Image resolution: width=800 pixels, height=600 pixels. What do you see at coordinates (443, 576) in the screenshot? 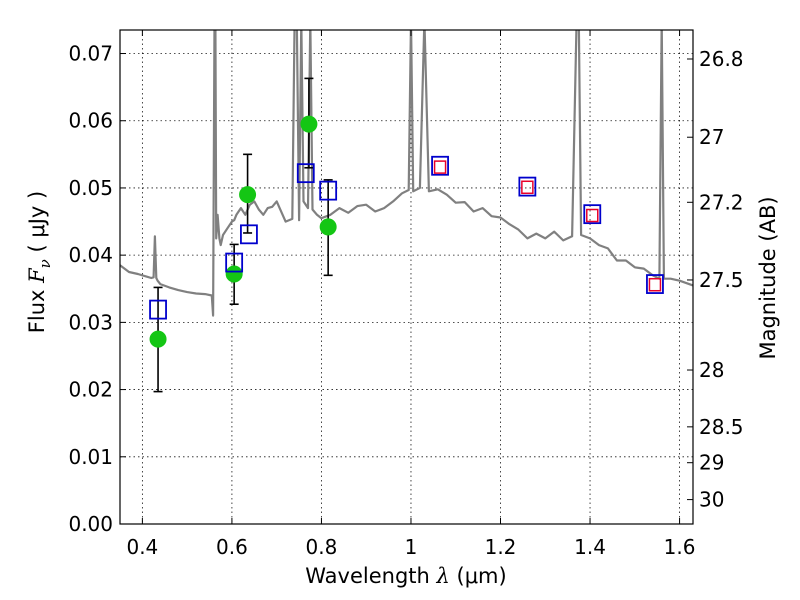
I see `x-axis-label-var: λ` at bounding box center [443, 576].